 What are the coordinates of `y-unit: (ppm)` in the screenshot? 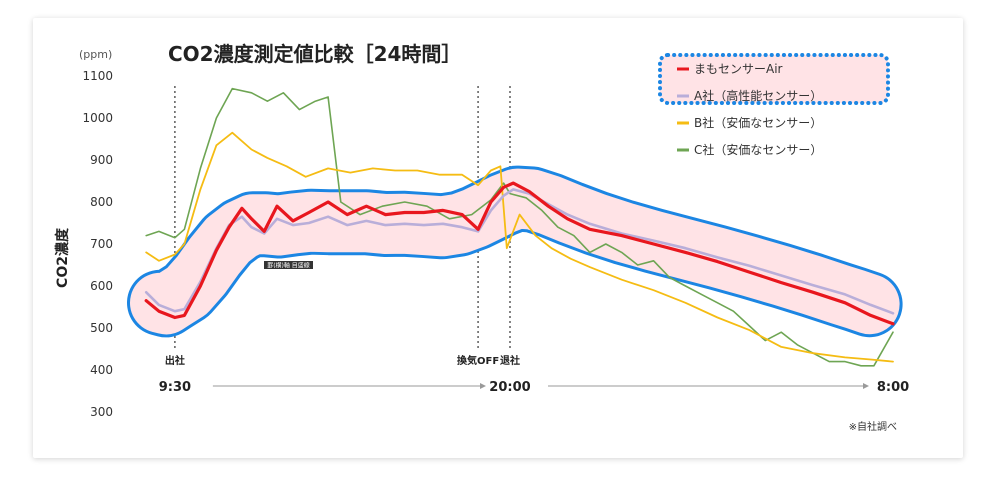 It's located at (95, 54).